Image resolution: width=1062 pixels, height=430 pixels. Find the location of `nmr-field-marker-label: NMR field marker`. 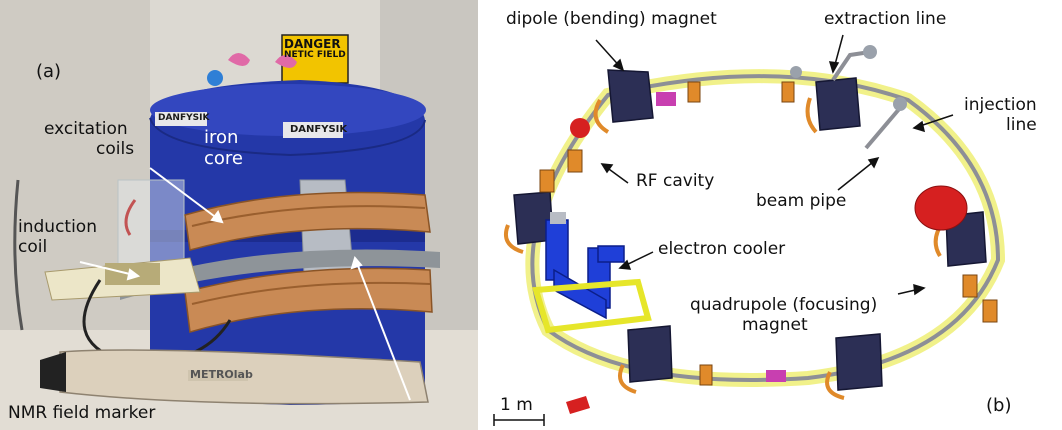

nmr-field-marker-label: NMR field marker is located at coordinates (82, 413).